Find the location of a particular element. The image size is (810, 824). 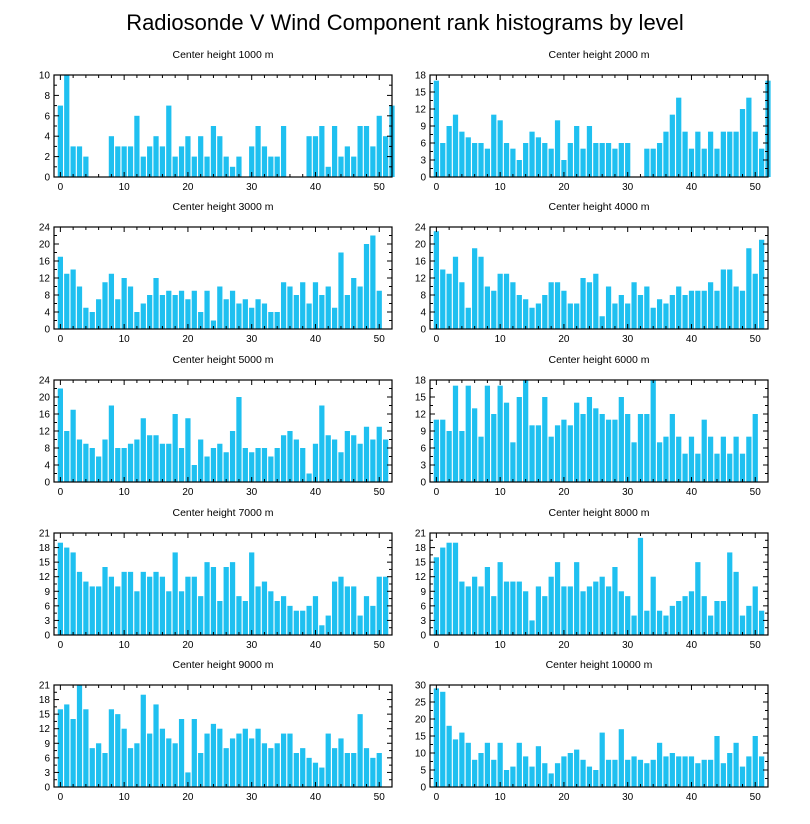

x-tick-label: 30 is located at coordinates (252, 339).